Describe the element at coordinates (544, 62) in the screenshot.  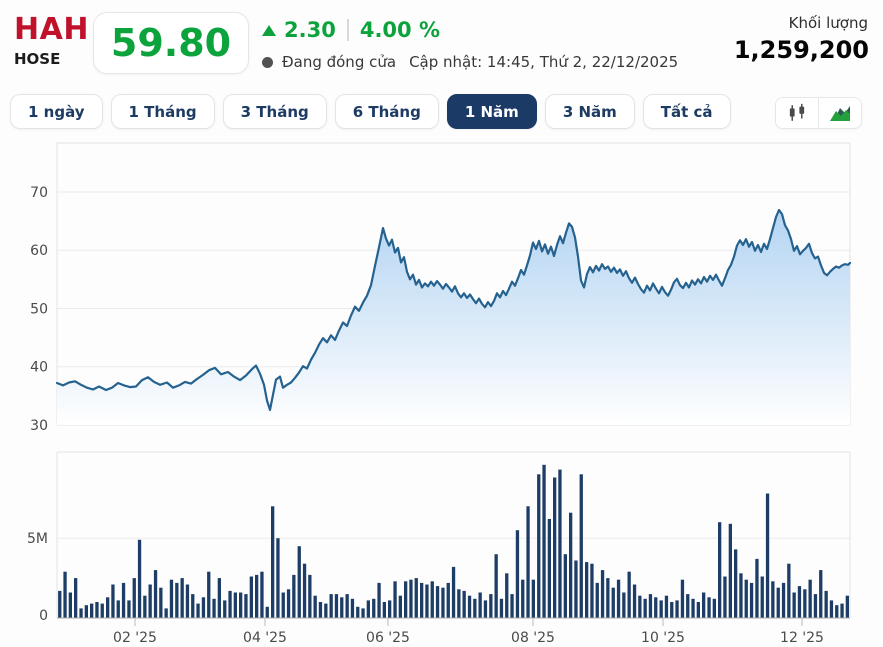
I see `last-updated-text: Cập nhật: 14:45, Thứ 2, 22/12/2025` at that location.